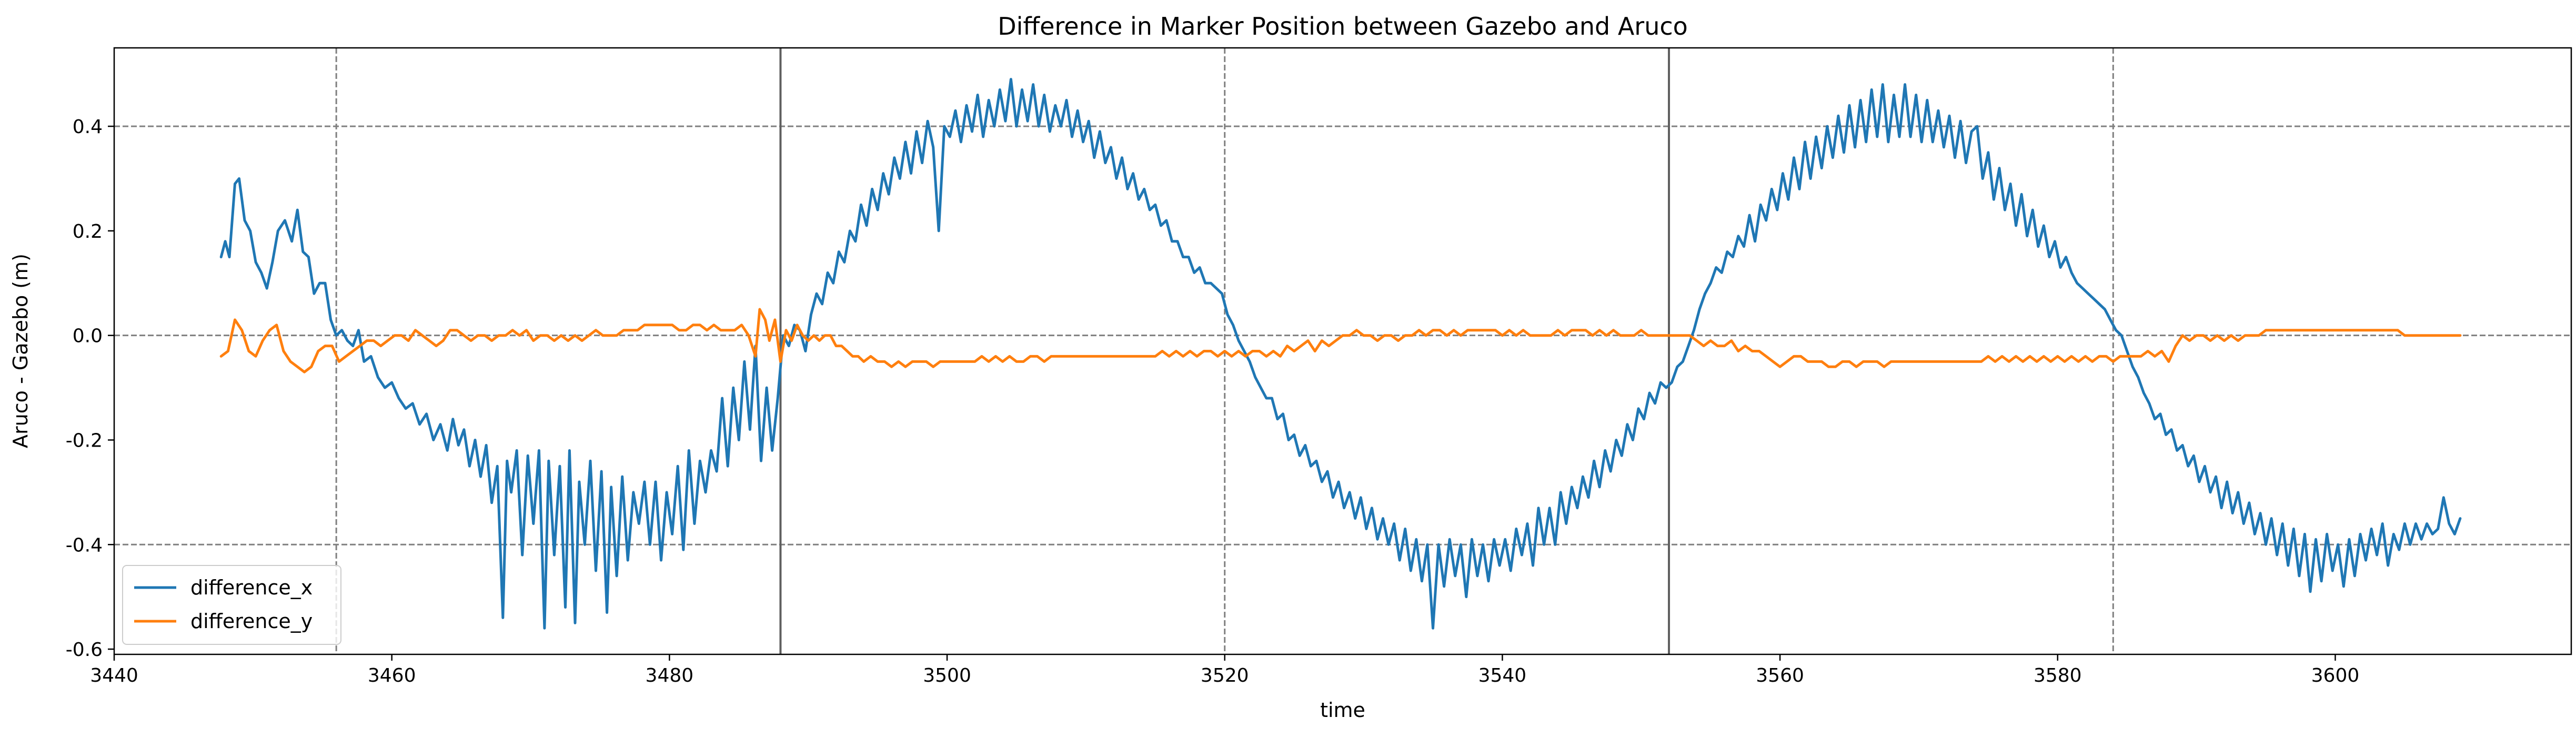  What do you see at coordinates (88, 231) in the screenshot?
I see `y-tick-label: 0.2` at bounding box center [88, 231].